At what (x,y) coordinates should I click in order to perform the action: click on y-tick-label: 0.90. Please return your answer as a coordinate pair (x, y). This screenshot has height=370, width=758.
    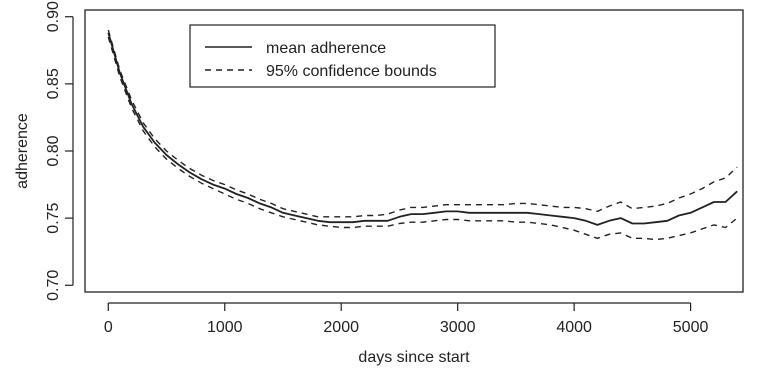
    Looking at the image, I should click on (53, 16).